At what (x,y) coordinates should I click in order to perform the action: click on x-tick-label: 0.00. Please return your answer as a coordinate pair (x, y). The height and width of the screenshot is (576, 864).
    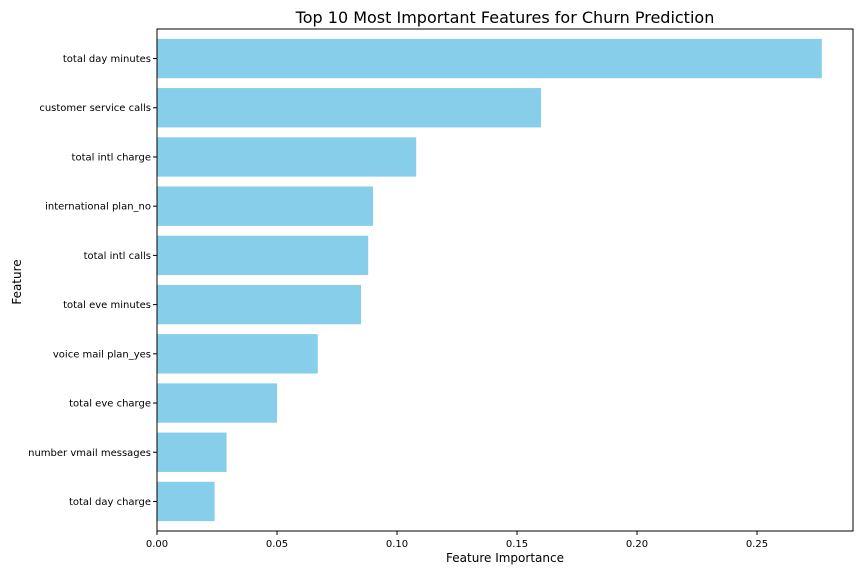
    Looking at the image, I should click on (157, 544).